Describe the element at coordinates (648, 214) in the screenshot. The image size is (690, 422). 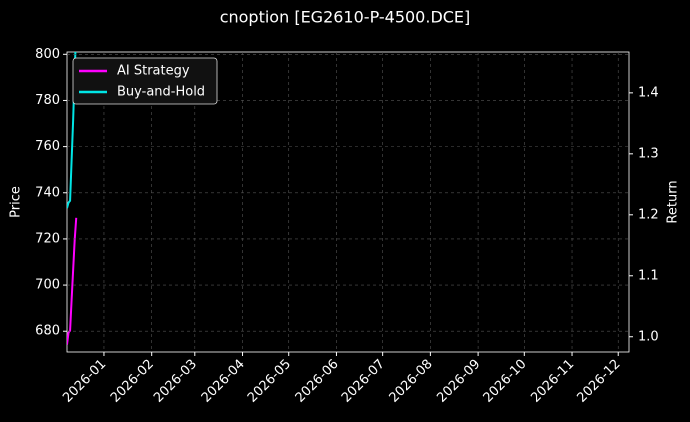
I see `y2-tick-label: 1.2` at that location.